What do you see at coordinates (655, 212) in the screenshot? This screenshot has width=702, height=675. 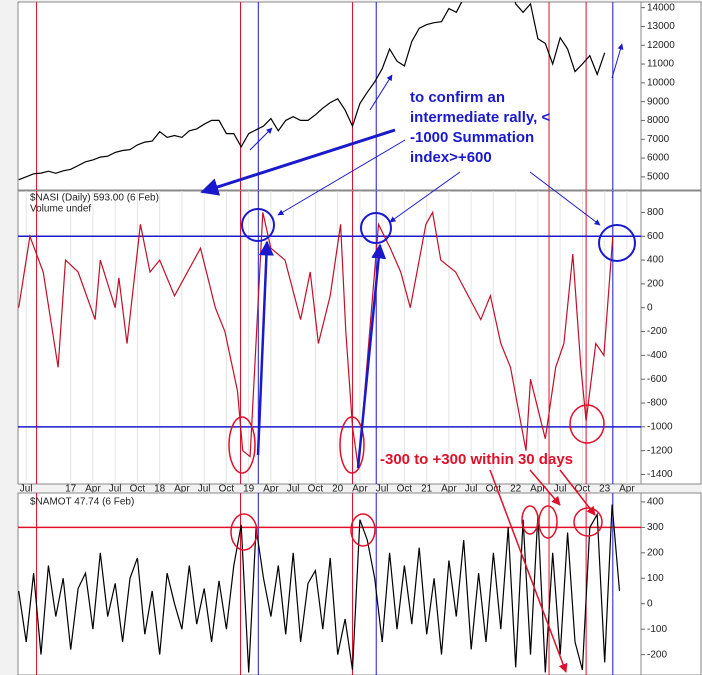 I see `y-tick-label: 800` at bounding box center [655, 212].